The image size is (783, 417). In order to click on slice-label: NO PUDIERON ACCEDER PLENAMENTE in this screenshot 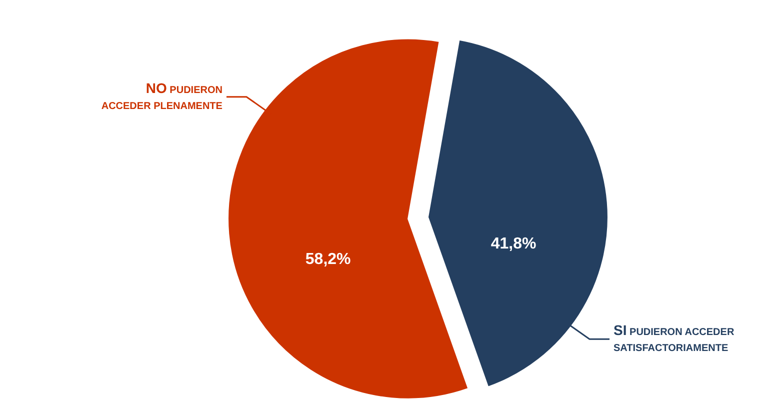, I will do `click(162, 96)`.